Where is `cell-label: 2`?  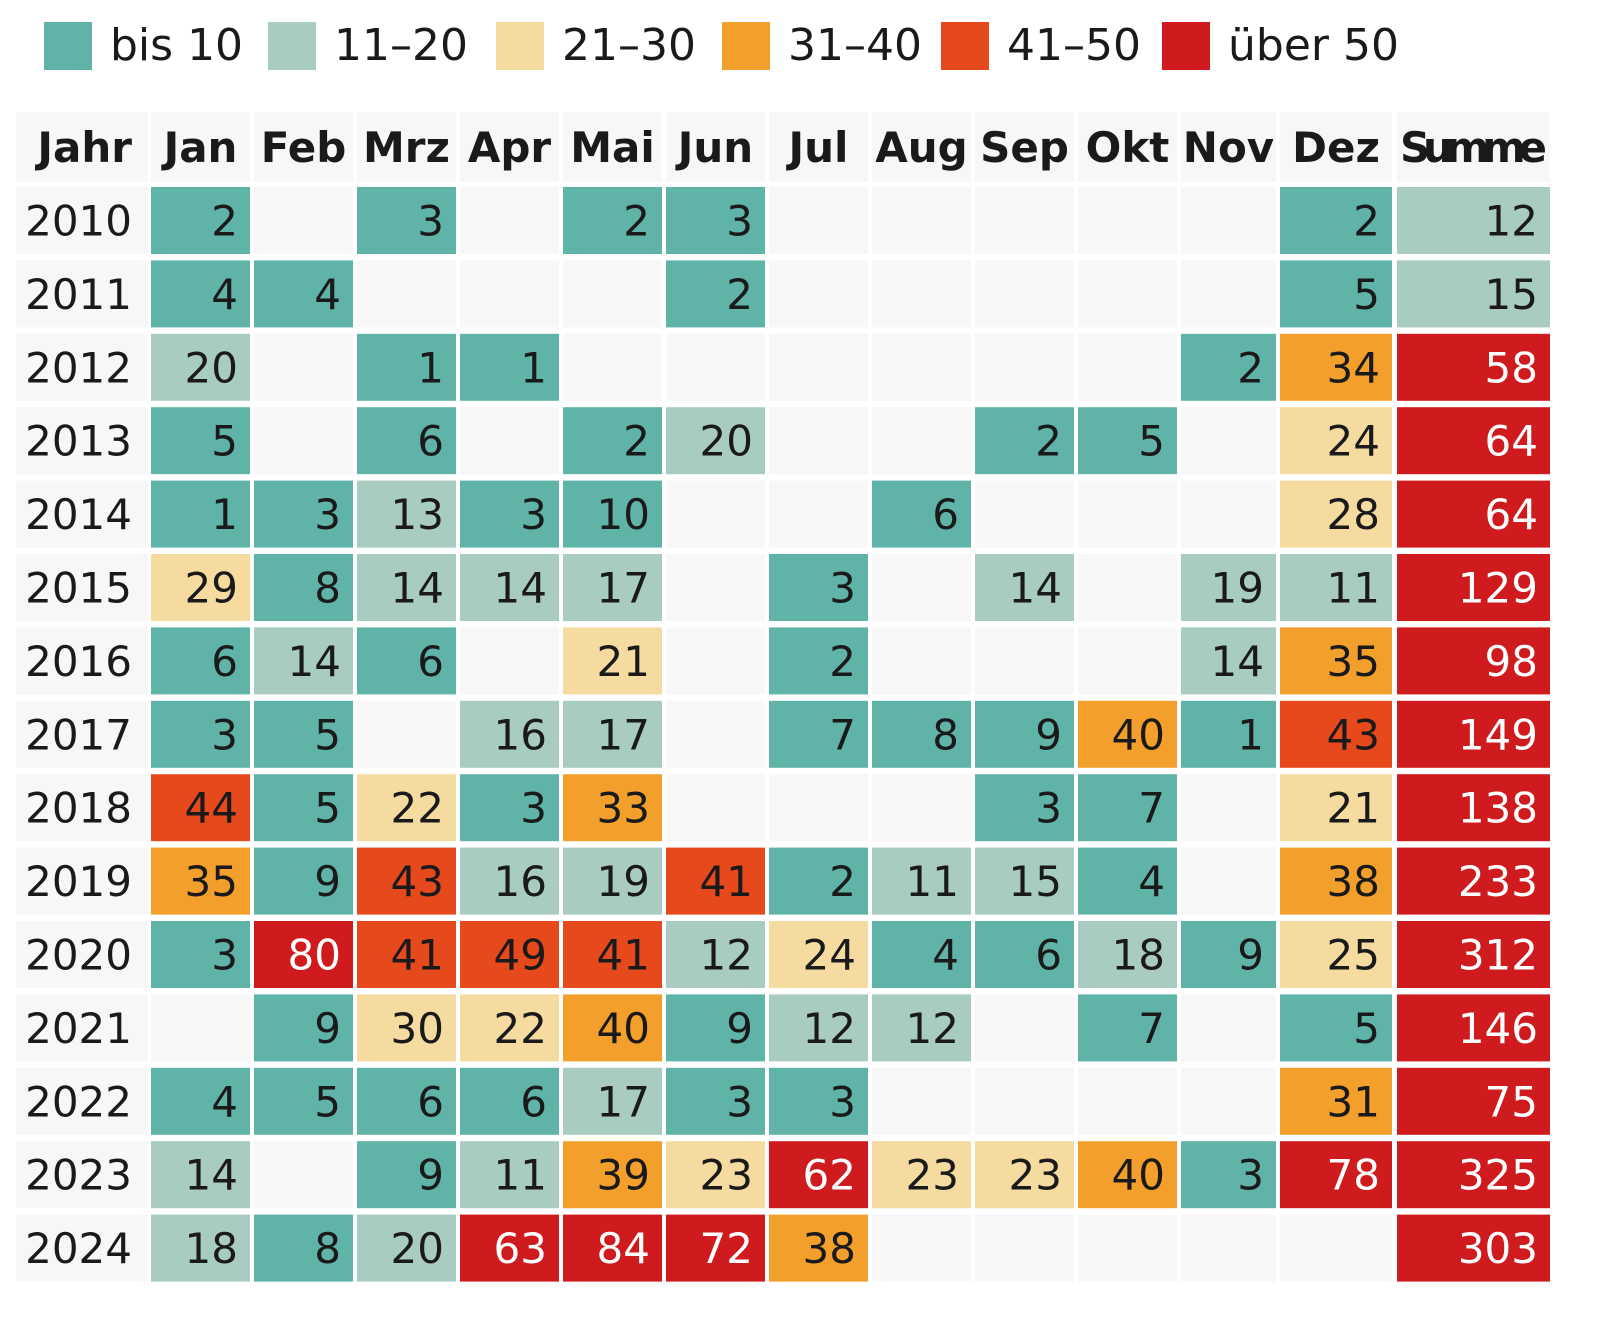
cell-label: 2 is located at coordinates (842, 881).